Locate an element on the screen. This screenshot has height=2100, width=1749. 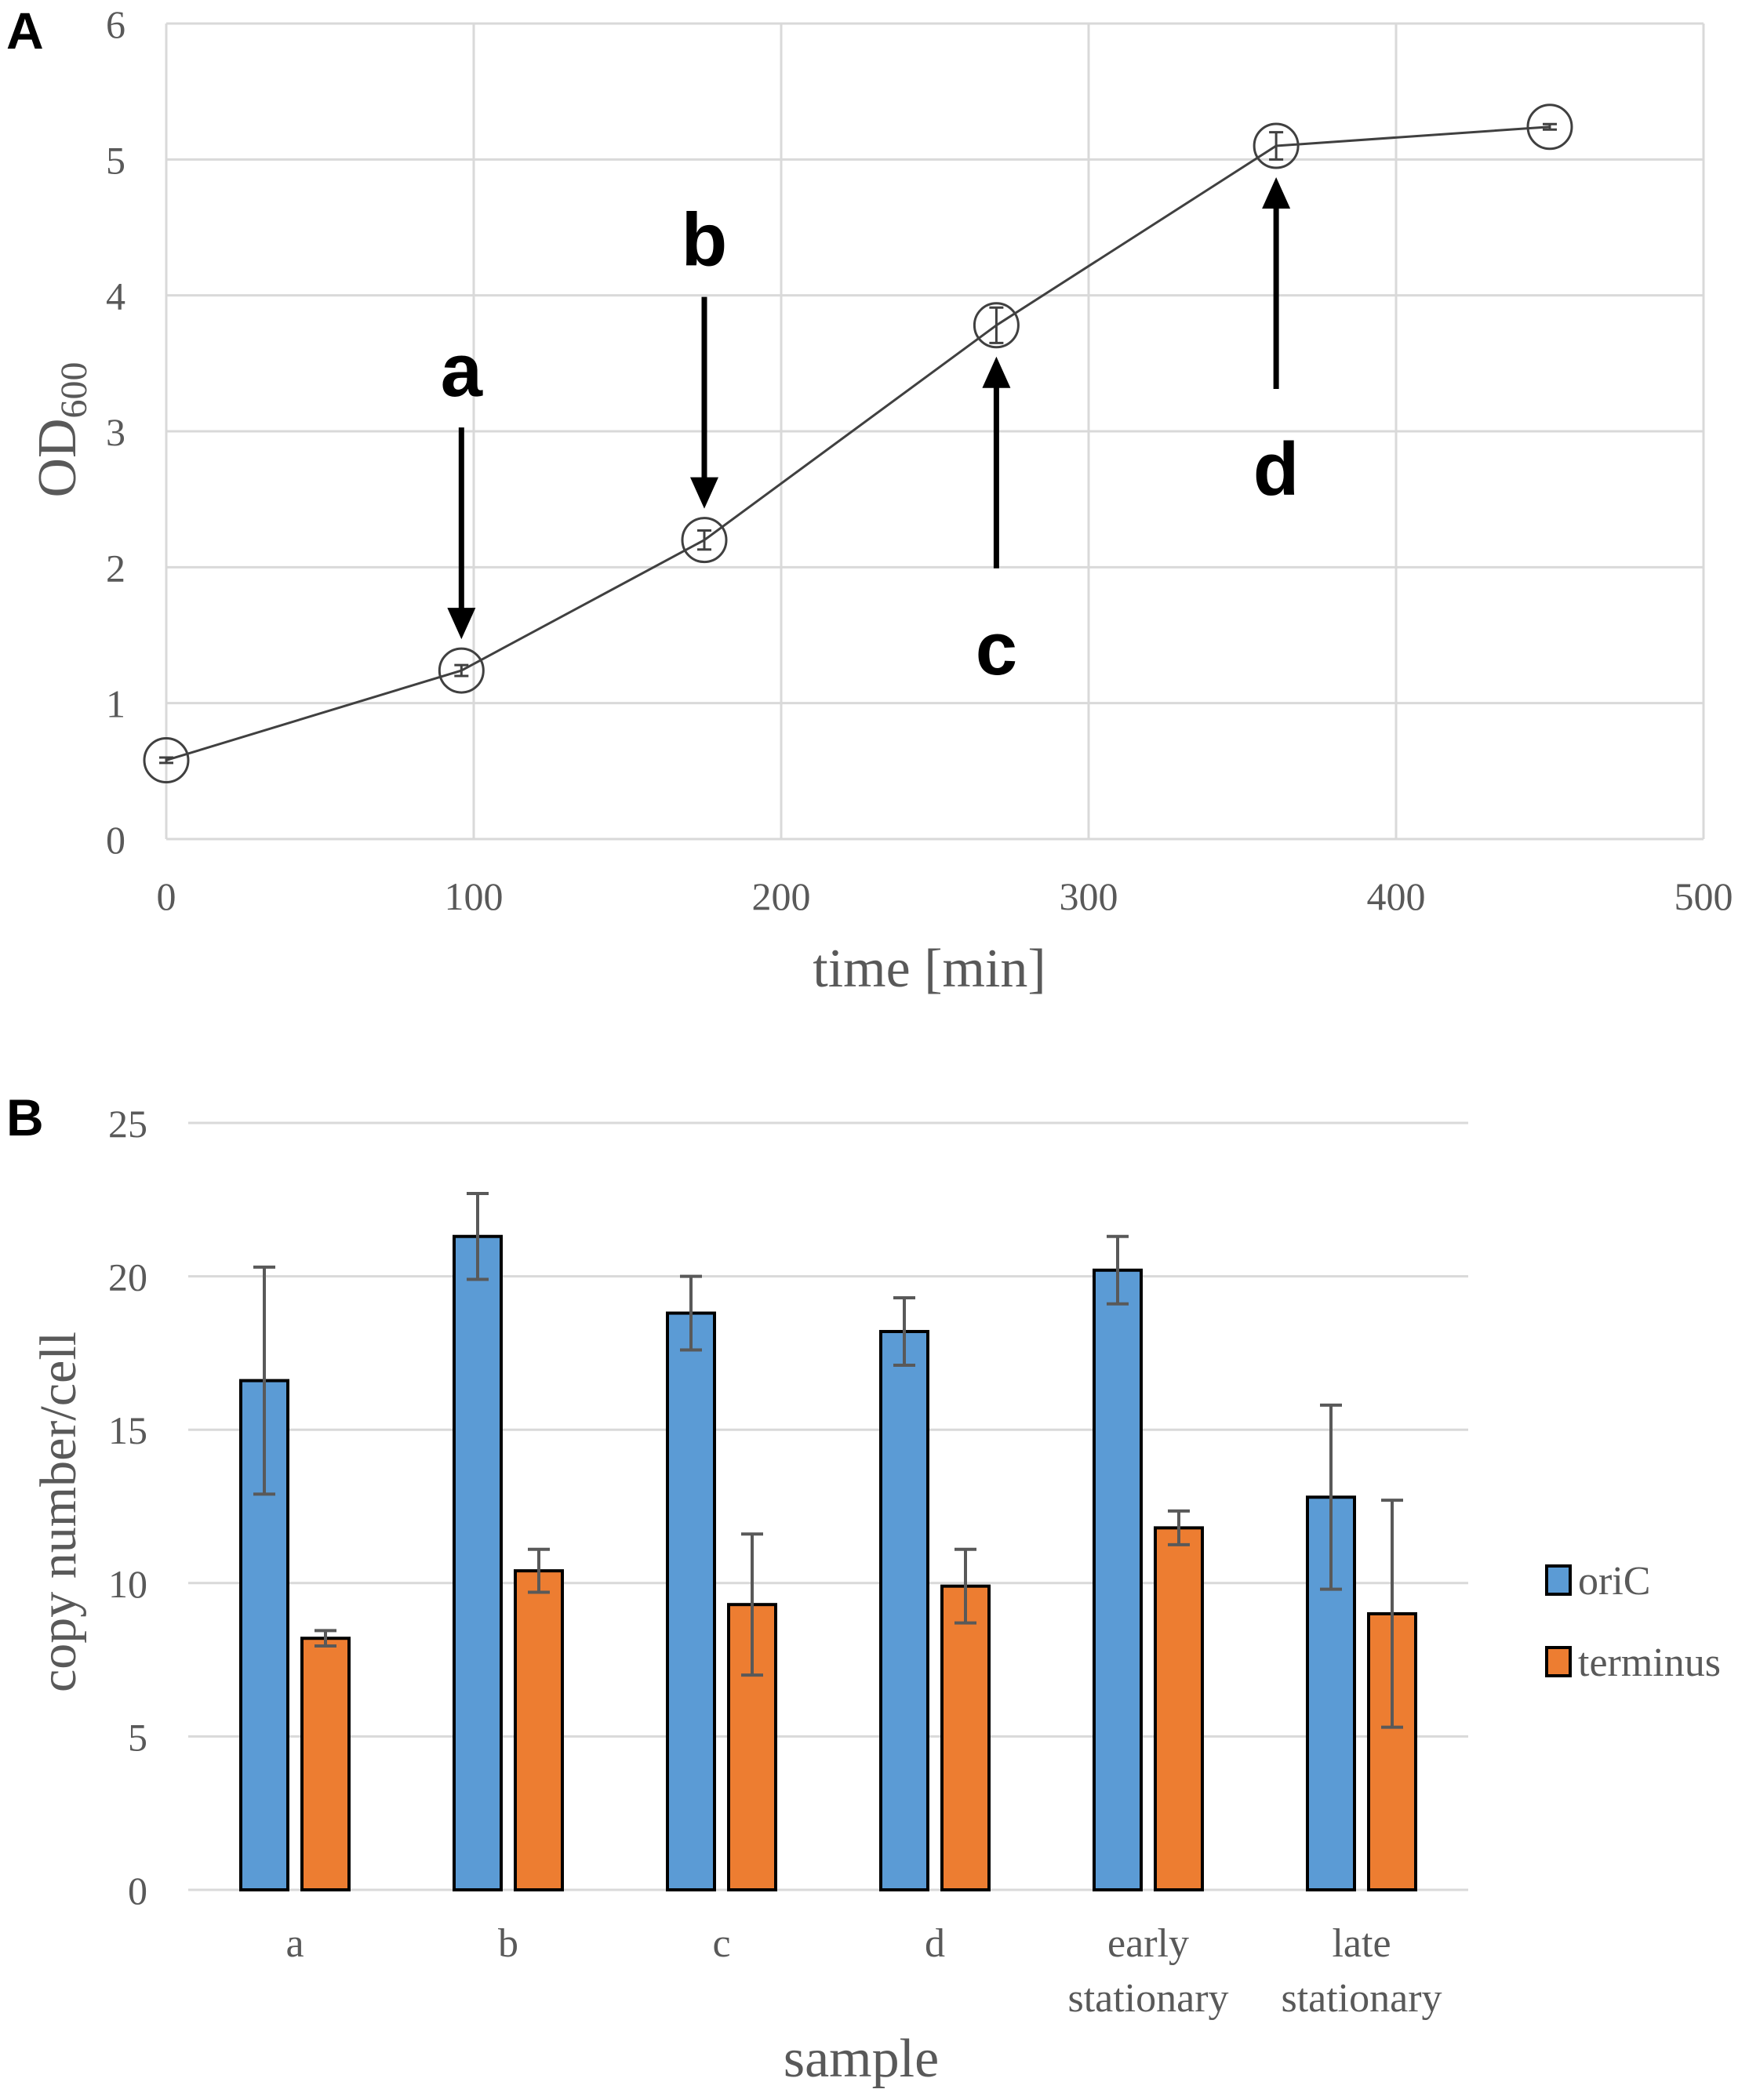
panel-a-y-ticks: 0 1 2 3 4 5 6 is located at coordinates (115, 432).